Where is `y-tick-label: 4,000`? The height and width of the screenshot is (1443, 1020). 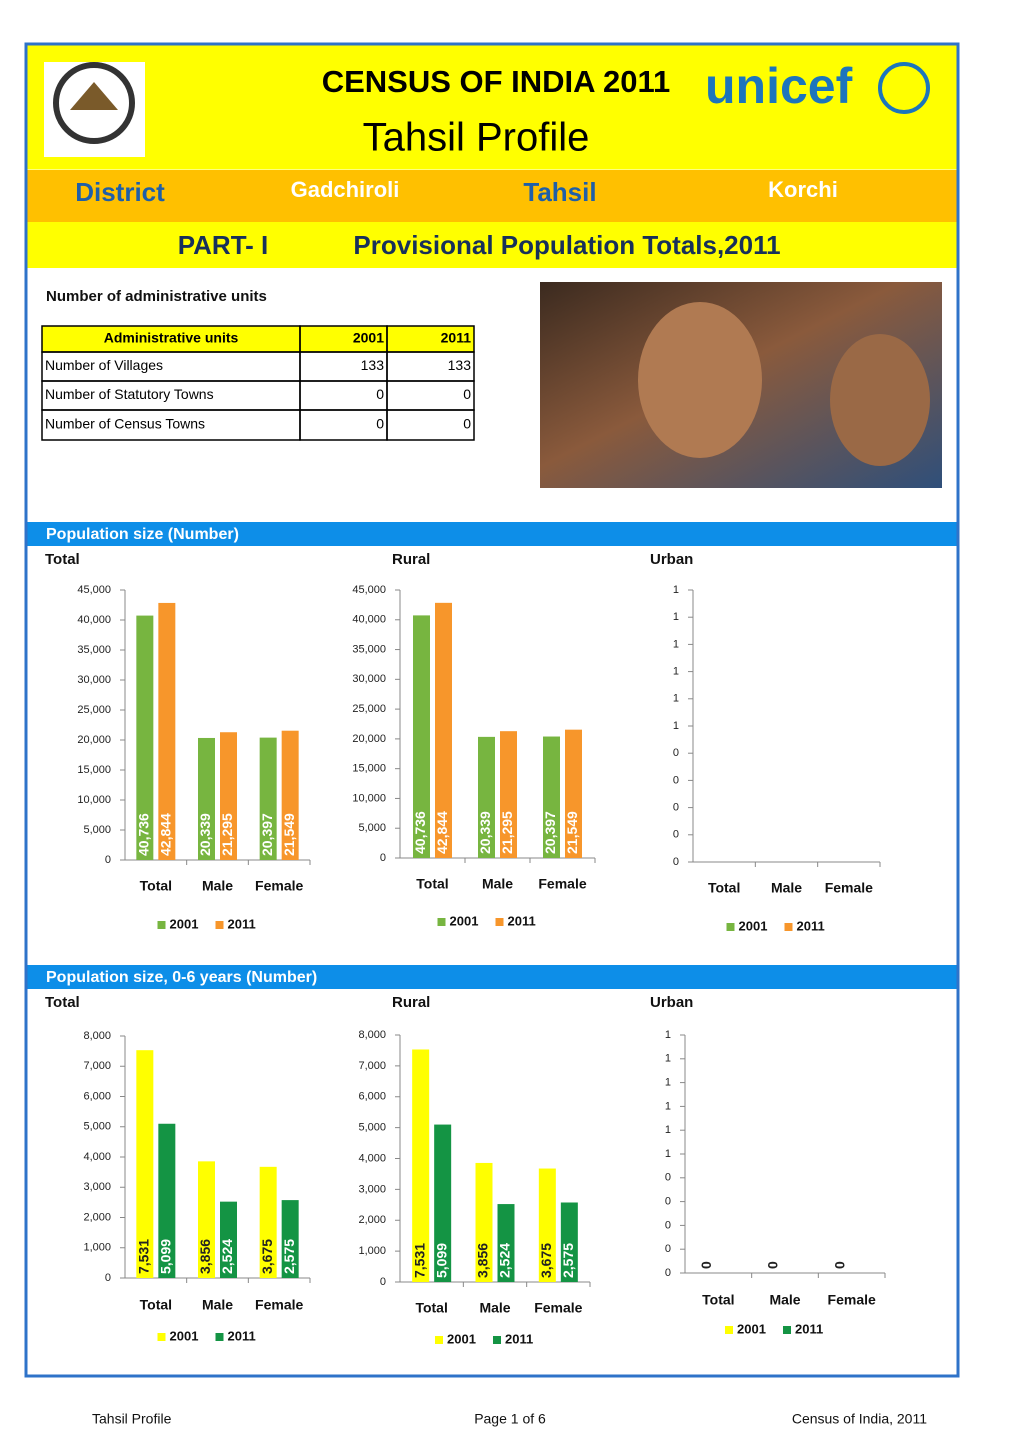
y-tick-label: 4,000 is located at coordinates (372, 1158).